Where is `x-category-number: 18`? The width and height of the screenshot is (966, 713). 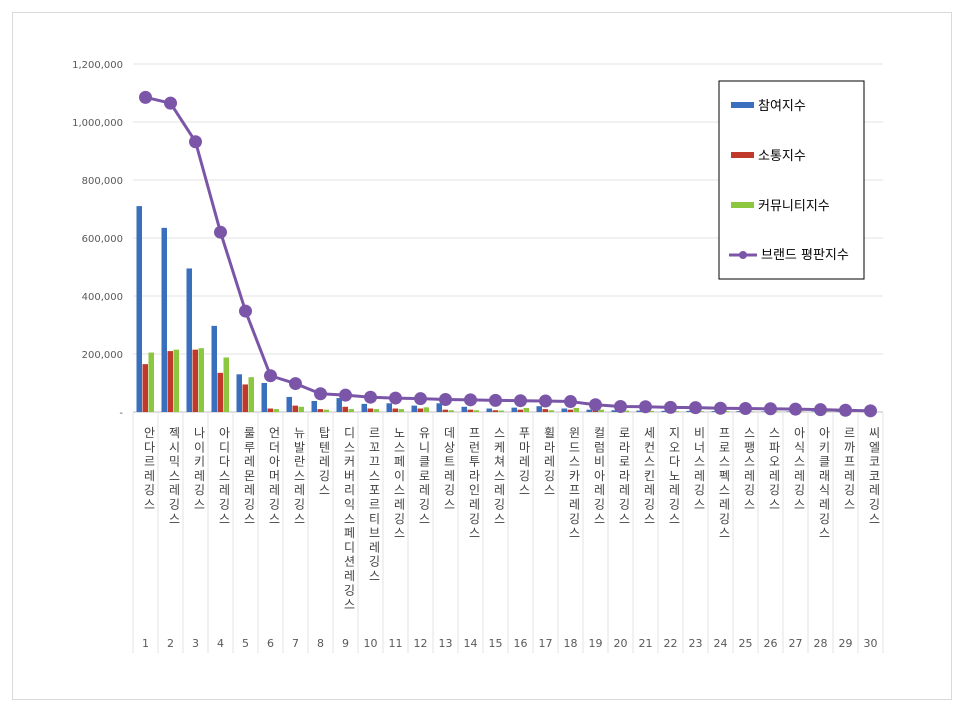
x-category-number: 18 is located at coordinates (571, 643).